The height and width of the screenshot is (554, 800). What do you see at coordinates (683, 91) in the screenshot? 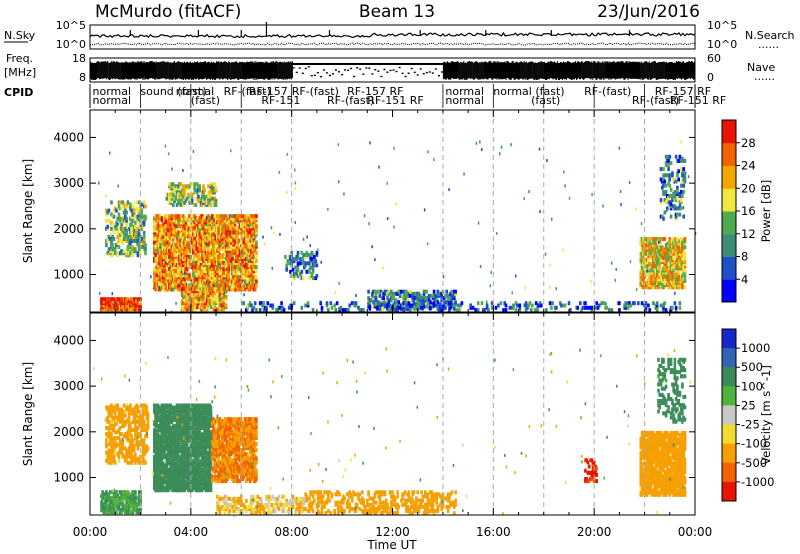
I see `cpid-entry: RF-157 RF` at bounding box center [683, 91].